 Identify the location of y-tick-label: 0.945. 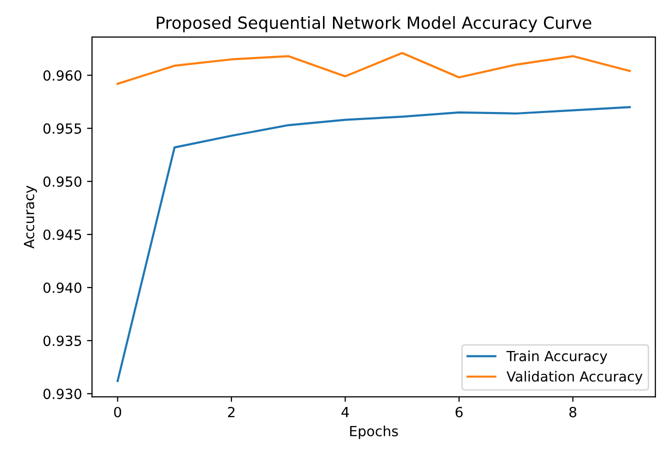
(62, 234).